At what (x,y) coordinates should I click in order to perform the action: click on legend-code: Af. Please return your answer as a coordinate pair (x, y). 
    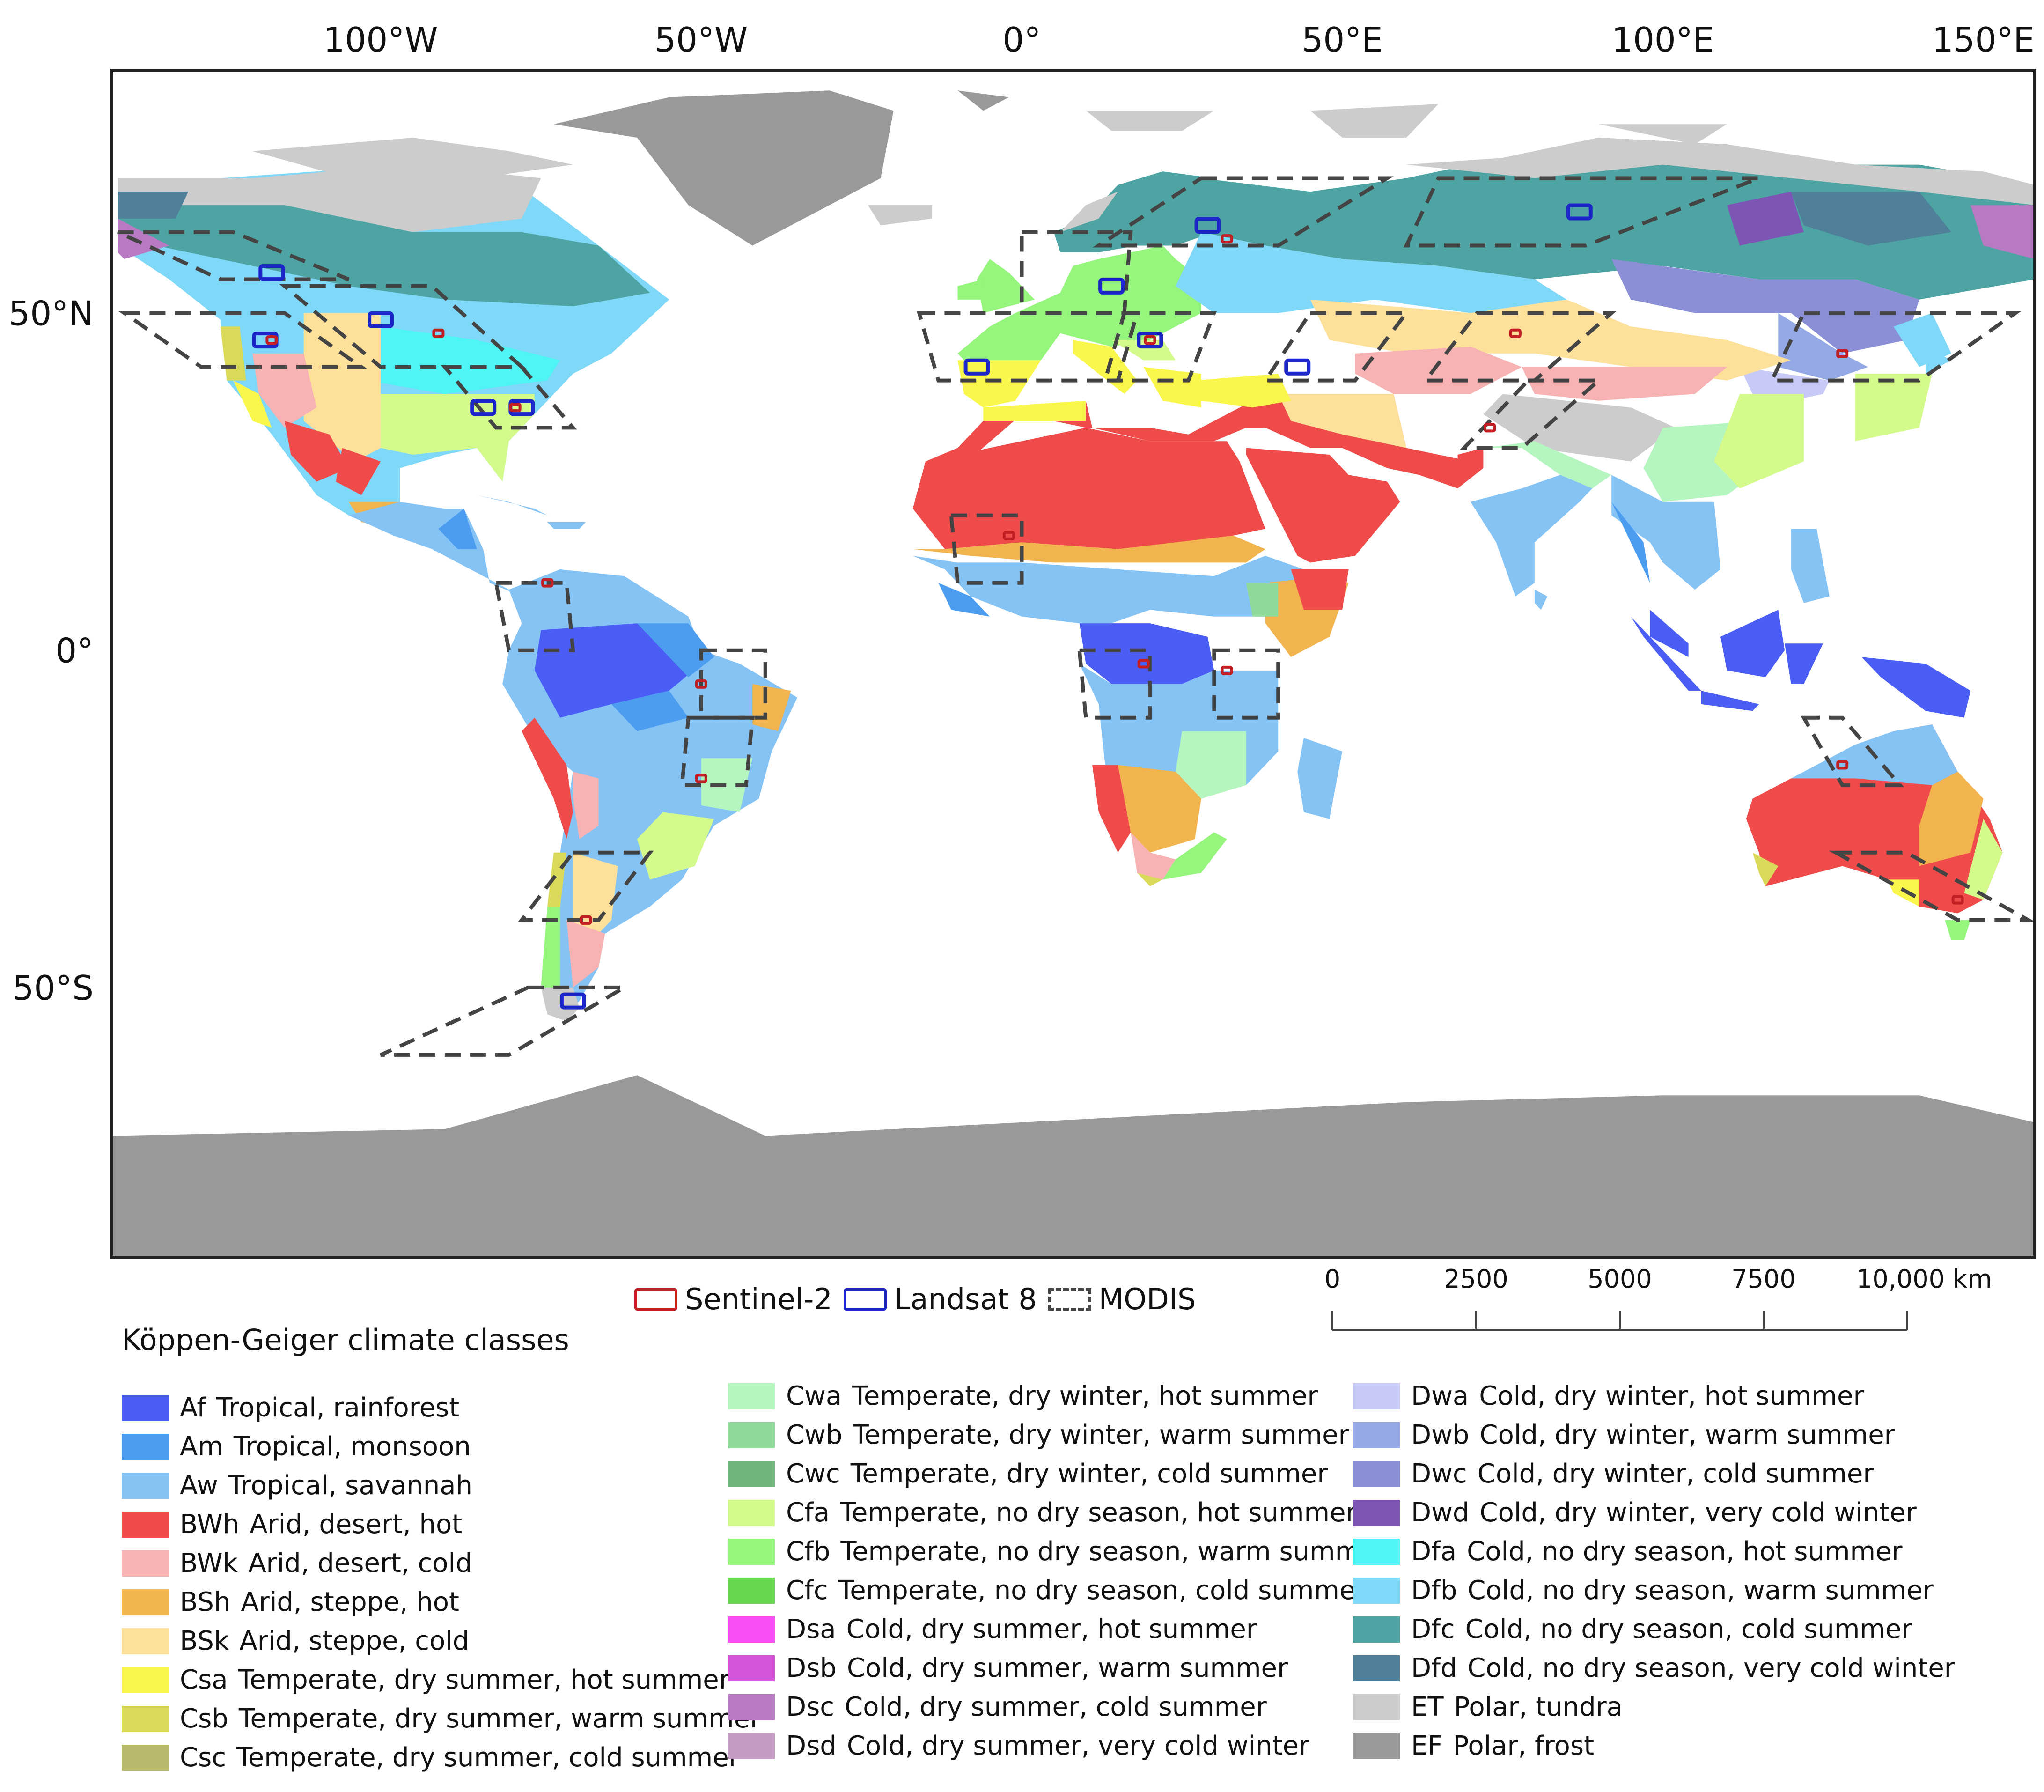
    Looking at the image, I should click on (193, 1408).